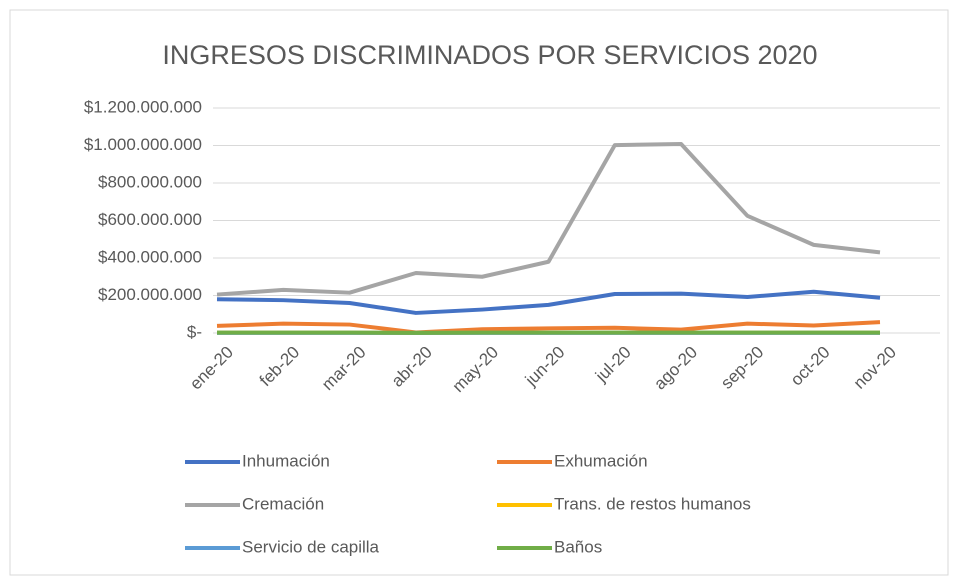  What do you see at coordinates (150, 219) in the screenshot?
I see `y-tick-label: $600.000.000` at bounding box center [150, 219].